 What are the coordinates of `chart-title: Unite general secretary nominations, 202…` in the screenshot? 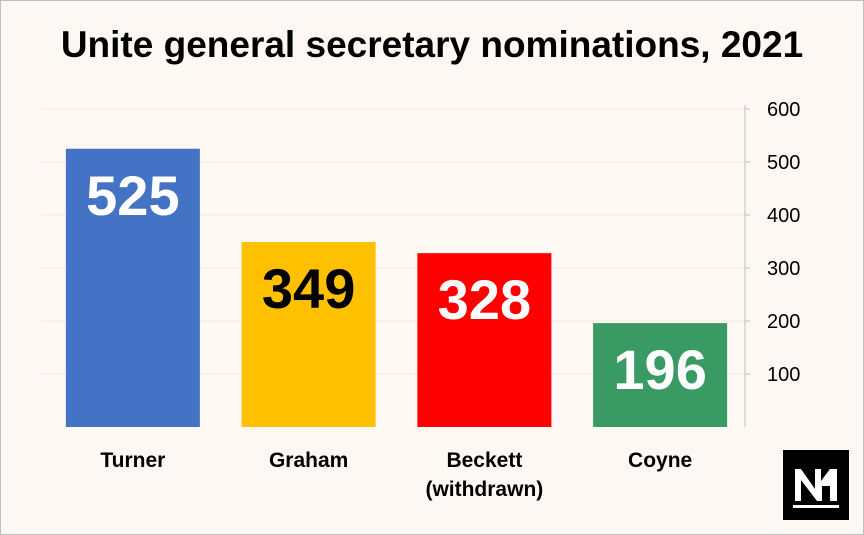 It's located at (432, 44).